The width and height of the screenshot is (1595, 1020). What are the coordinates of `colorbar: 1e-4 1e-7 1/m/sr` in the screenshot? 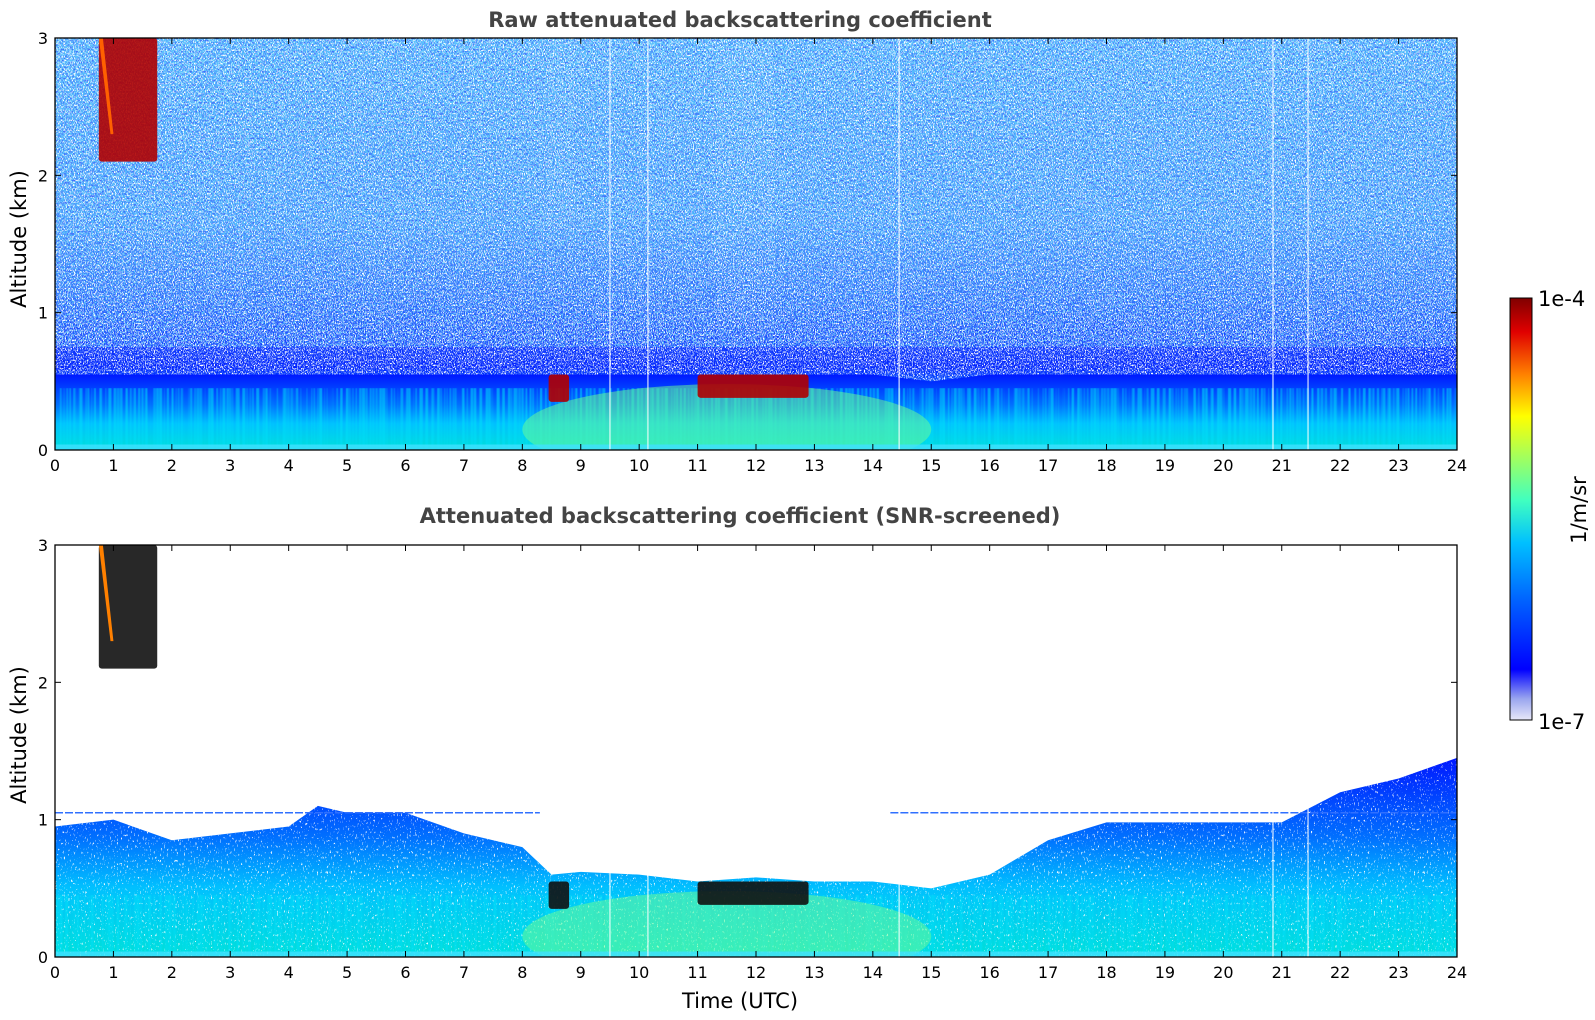 It's located at (1550, 510).